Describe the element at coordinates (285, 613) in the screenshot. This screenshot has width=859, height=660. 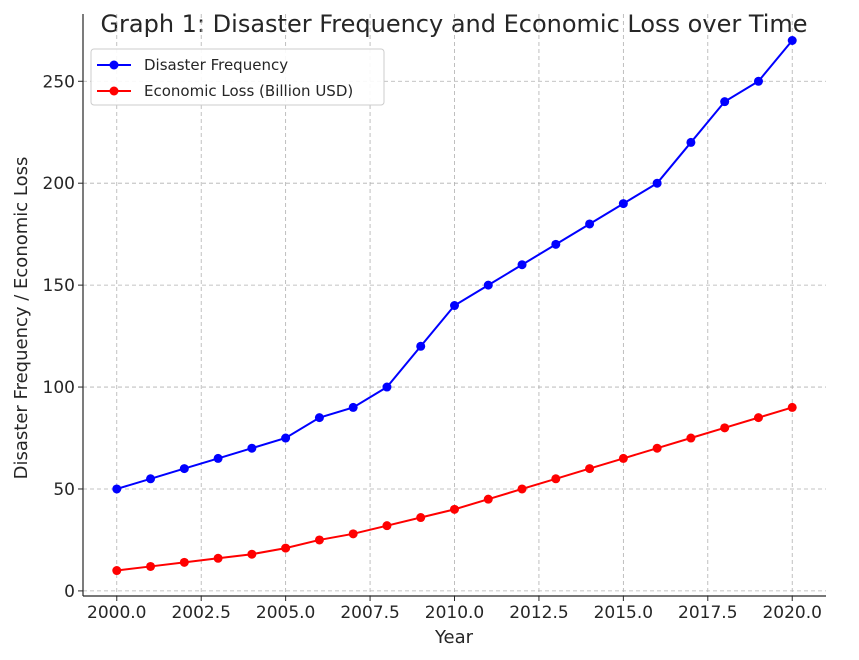
I see `x-tick-label: 2005.0` at that location.